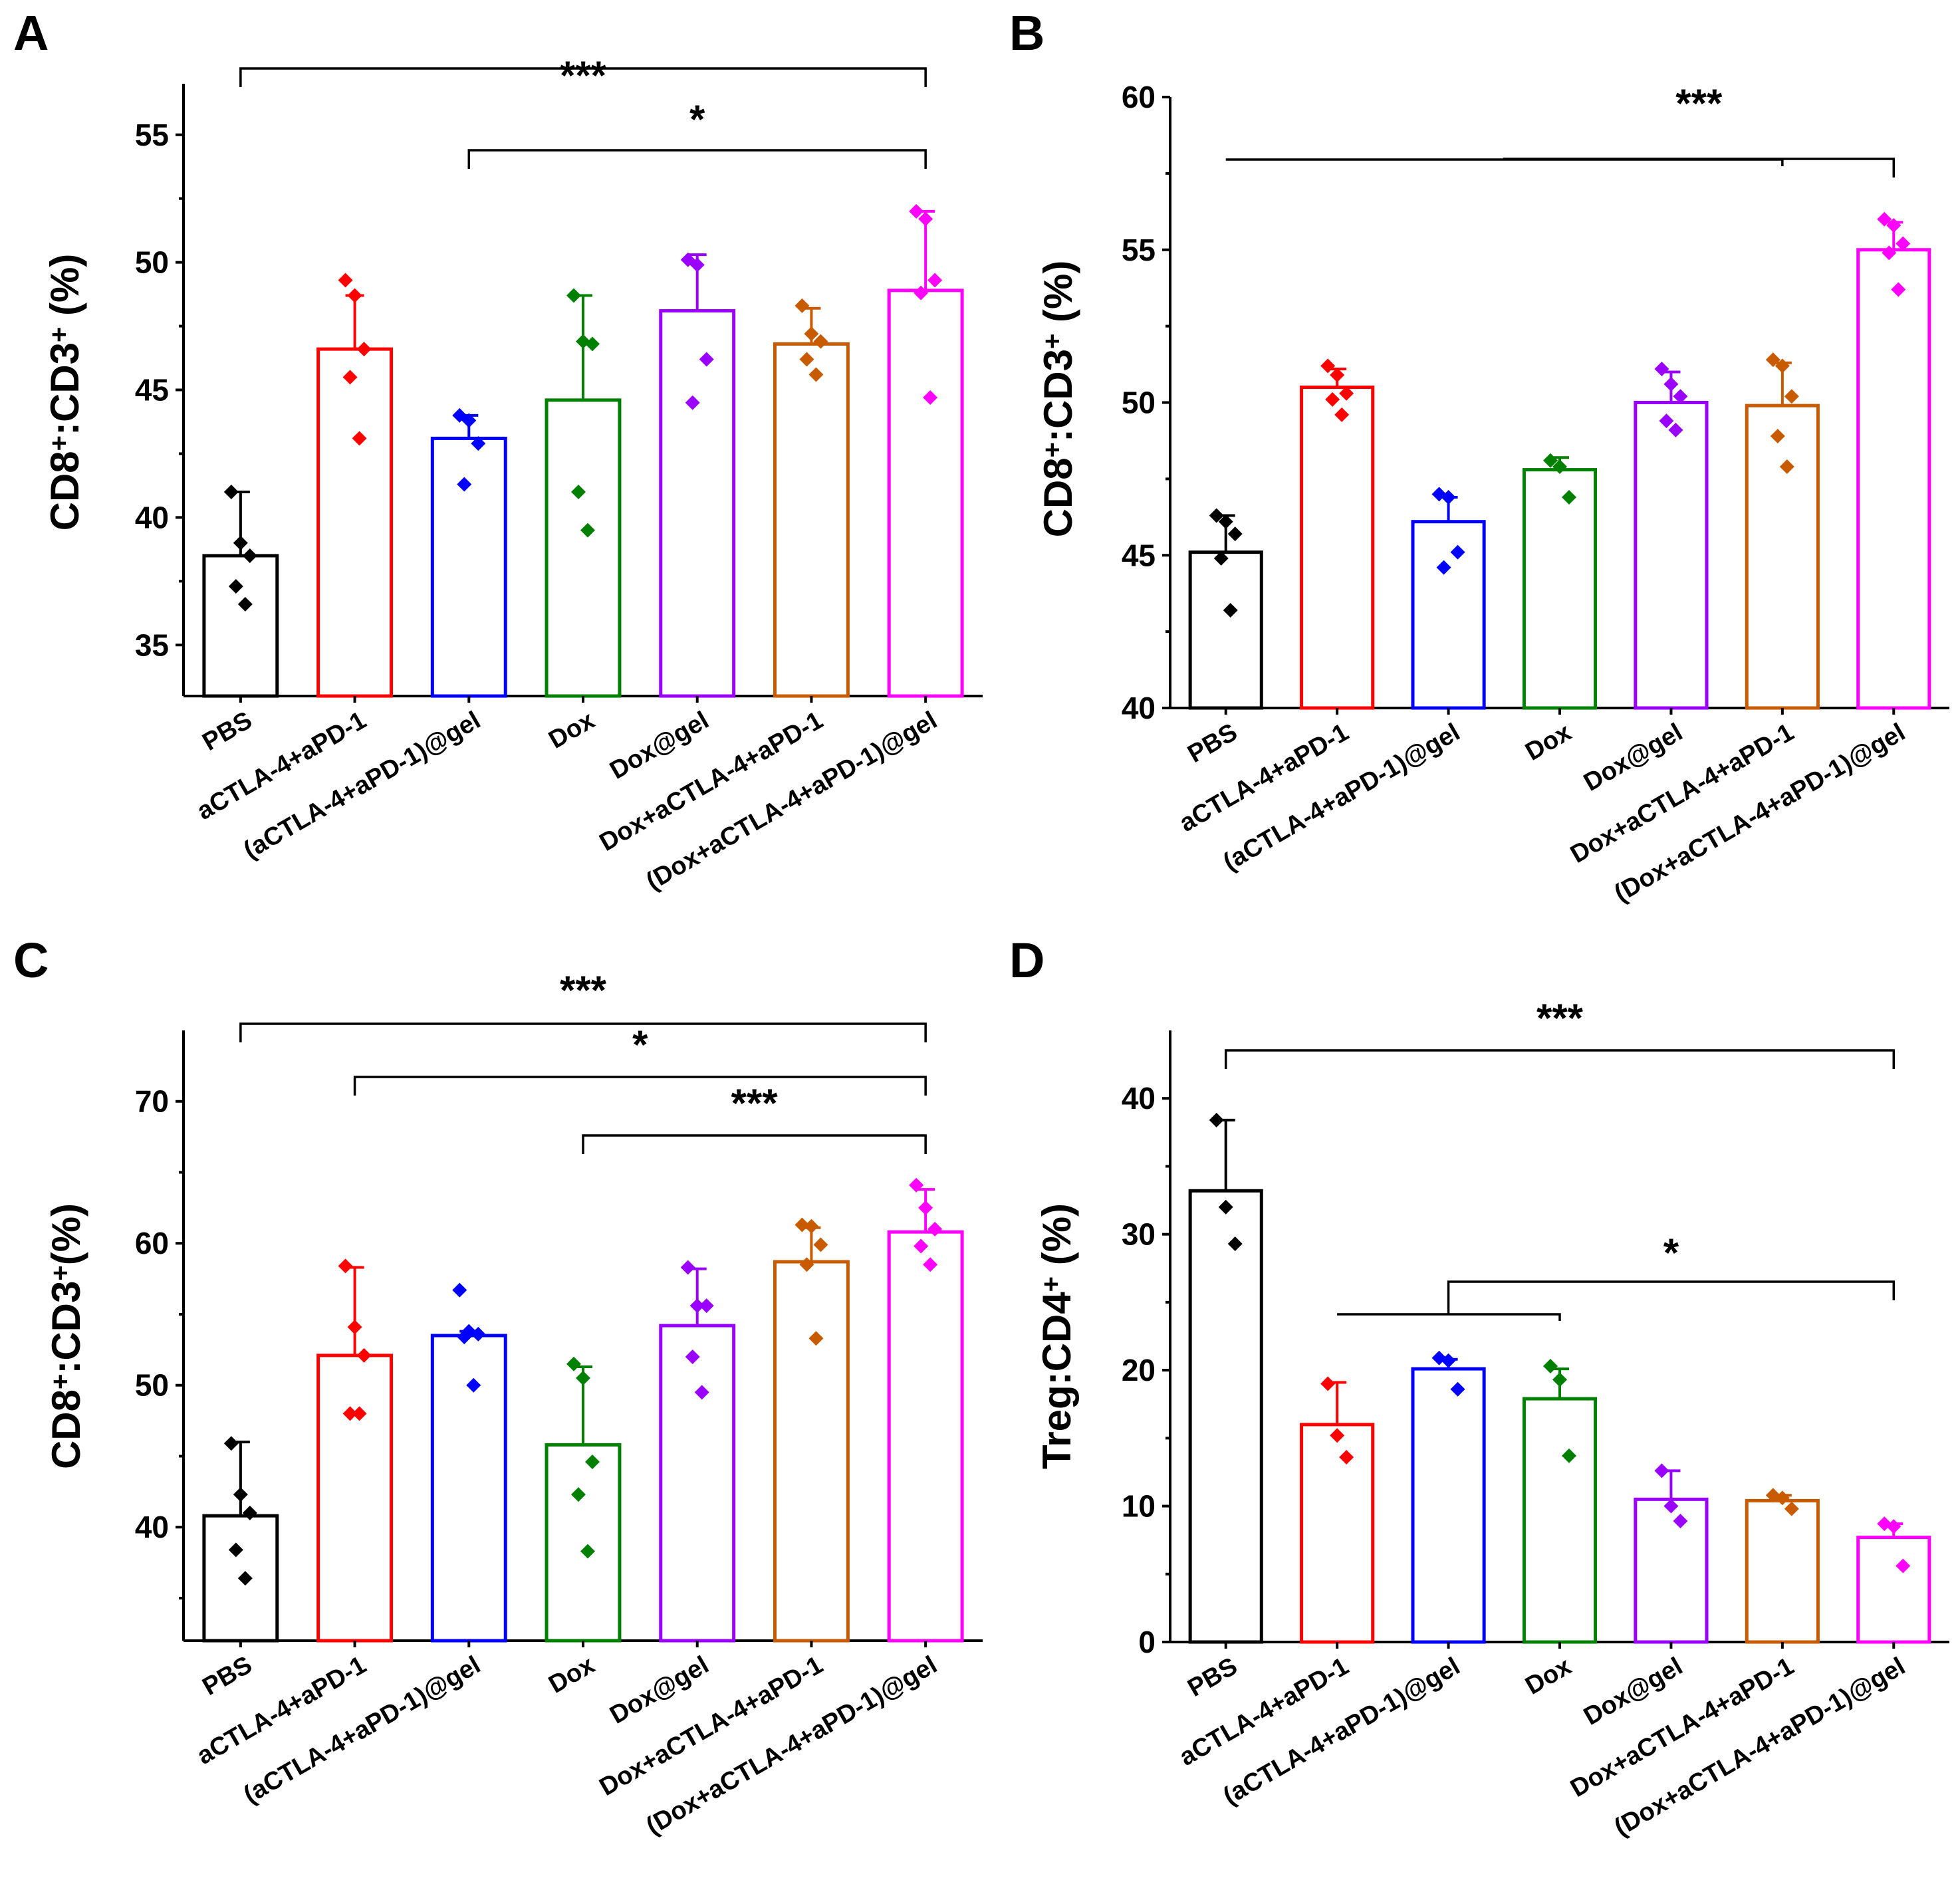 The height and width of the screenshot is (1884, 1960). I want to click on y-tick-label: 30, so click(1139, 1234).